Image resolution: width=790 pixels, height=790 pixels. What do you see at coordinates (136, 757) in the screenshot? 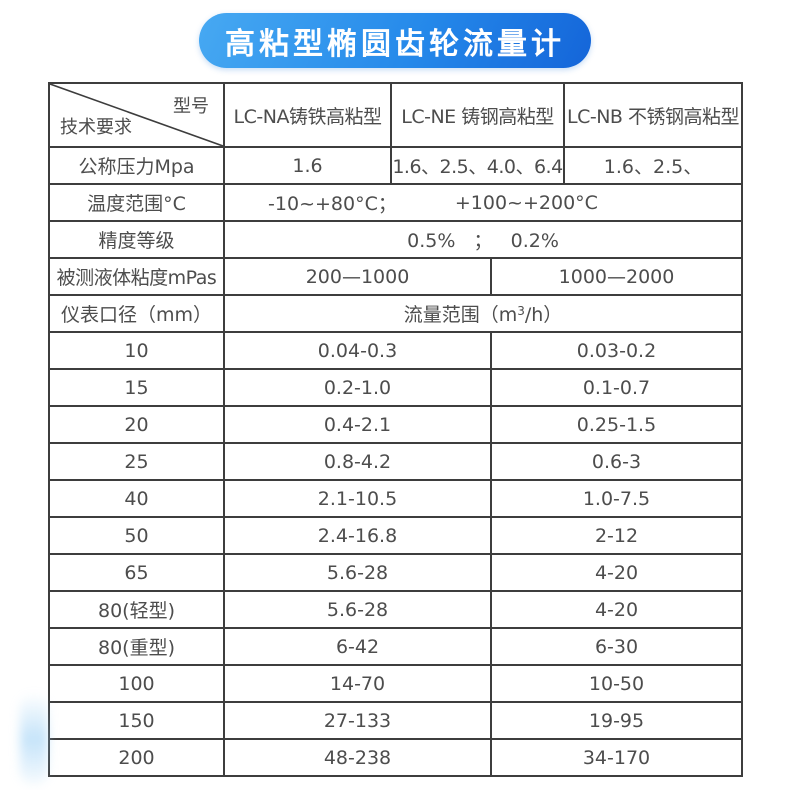
I see `size-cell: 200` at bounding box center [136, 757].